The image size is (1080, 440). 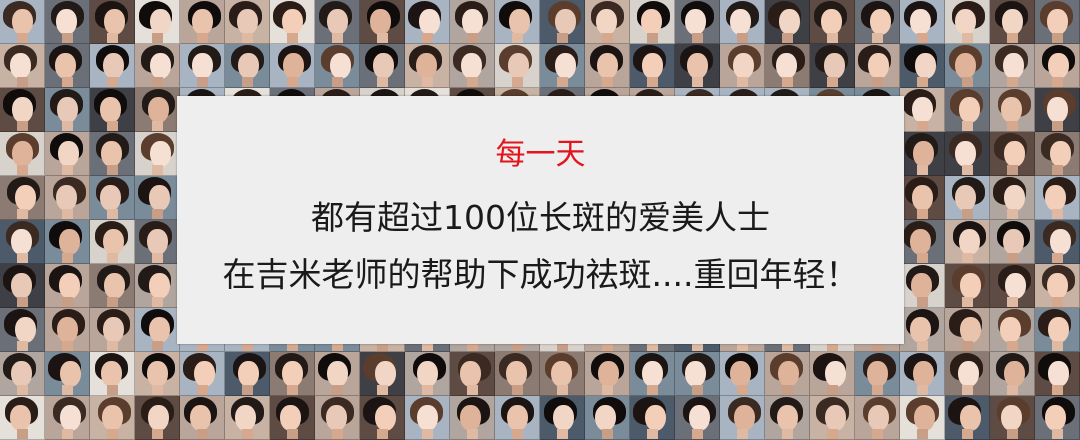 I want to click on headline-customer-count: 都有超过100位长斑的爱美人士, so click(x=540, y=217).